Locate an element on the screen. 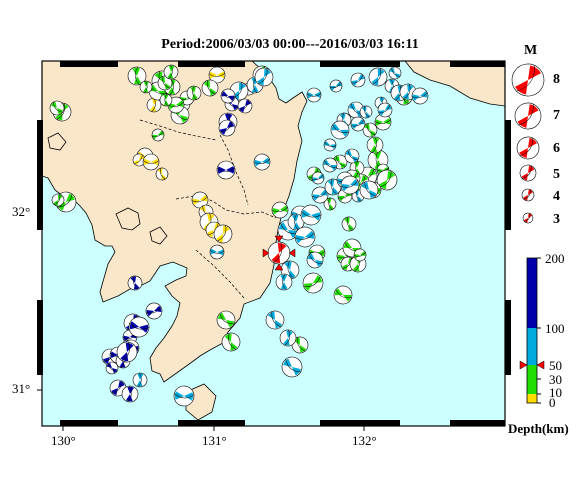 The height and width of the screenshot is (500, 580). lat-label-32: 32° is located at coordinates (21, 211).